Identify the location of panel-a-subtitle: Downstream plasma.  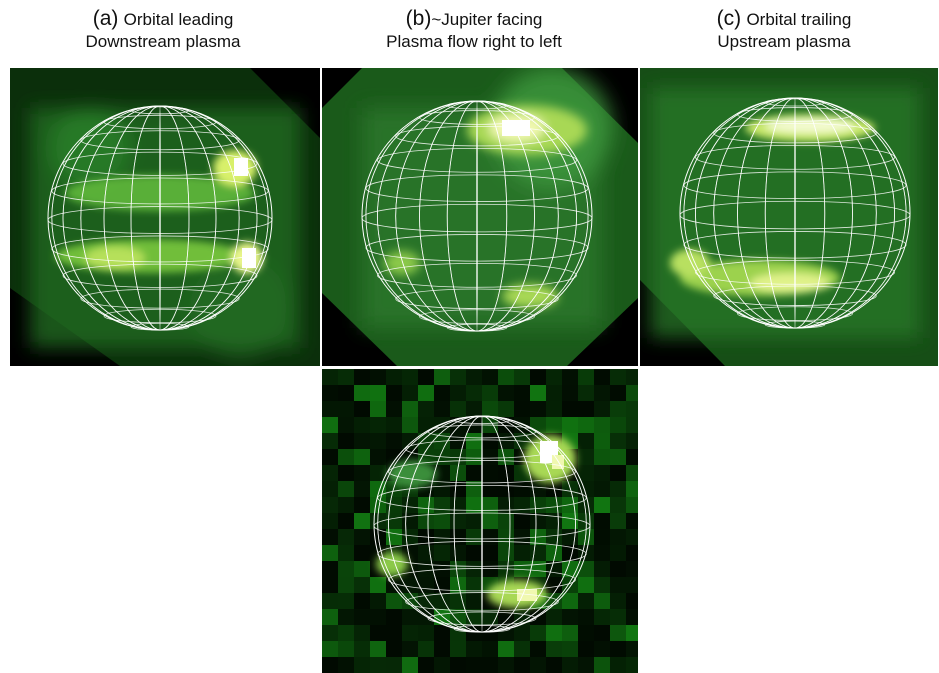
(163, 41).